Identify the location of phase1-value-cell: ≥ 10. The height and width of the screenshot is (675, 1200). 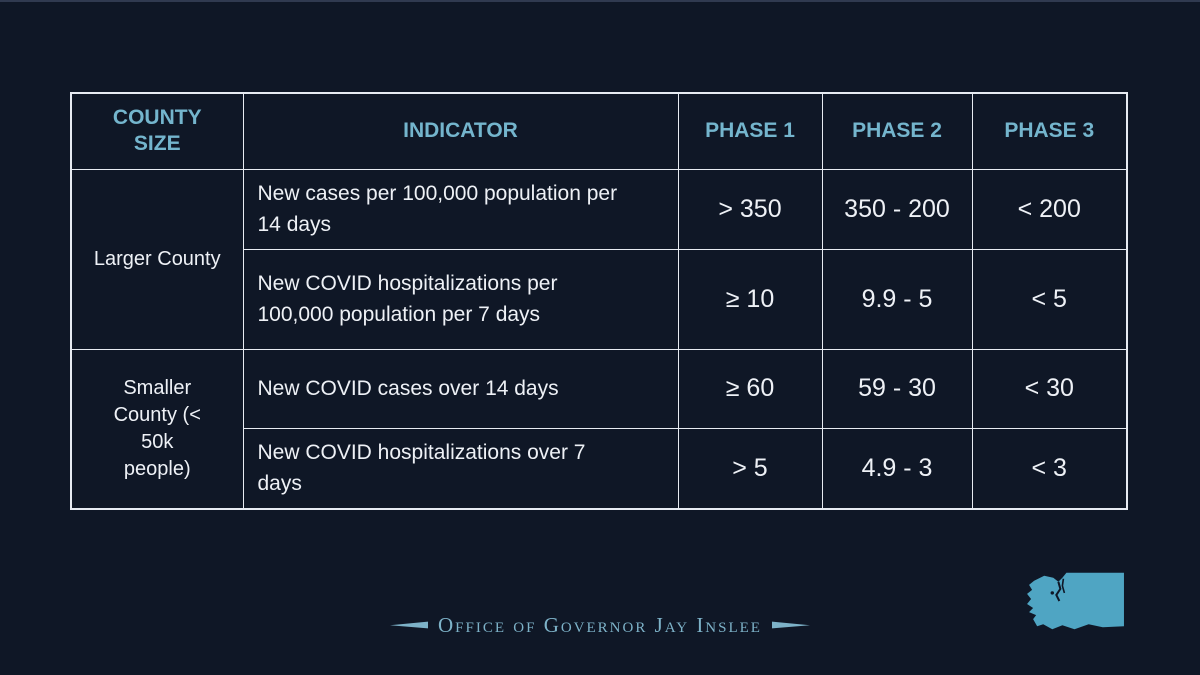
(750, 299).